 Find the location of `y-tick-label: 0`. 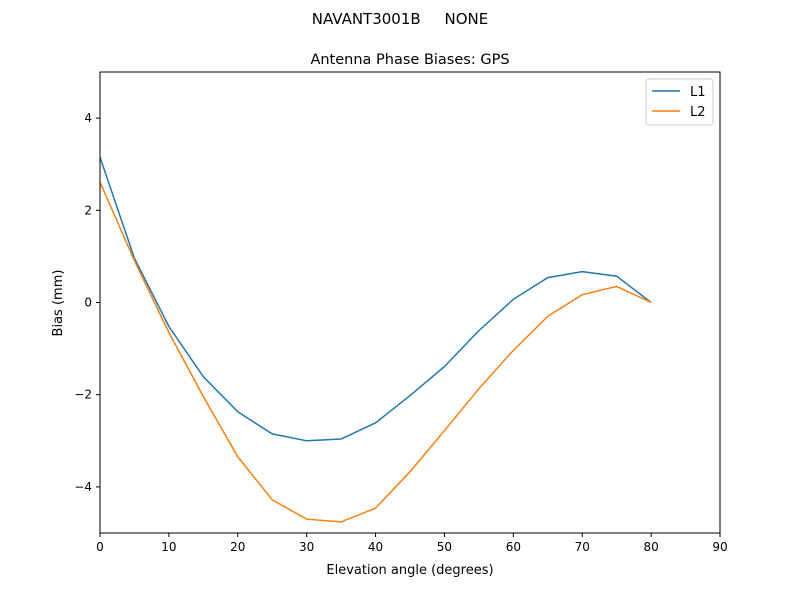

y-tick-label: 0 is located at coordinates (88, 303).